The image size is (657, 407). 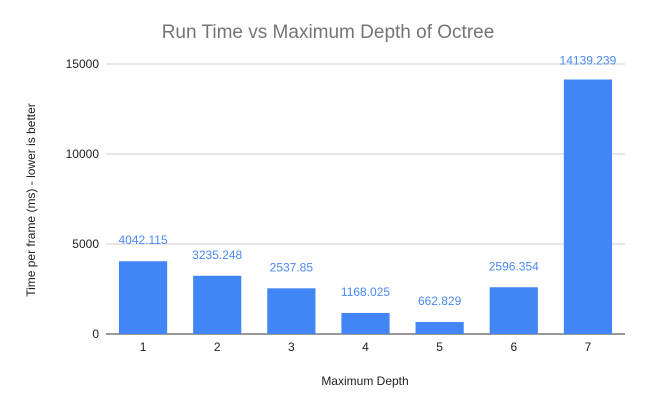 What do you see at coordinates (364, 381) in the screenshot?
I see `x-axis-label: Maximum Depth` at bounding box center [364, 381].